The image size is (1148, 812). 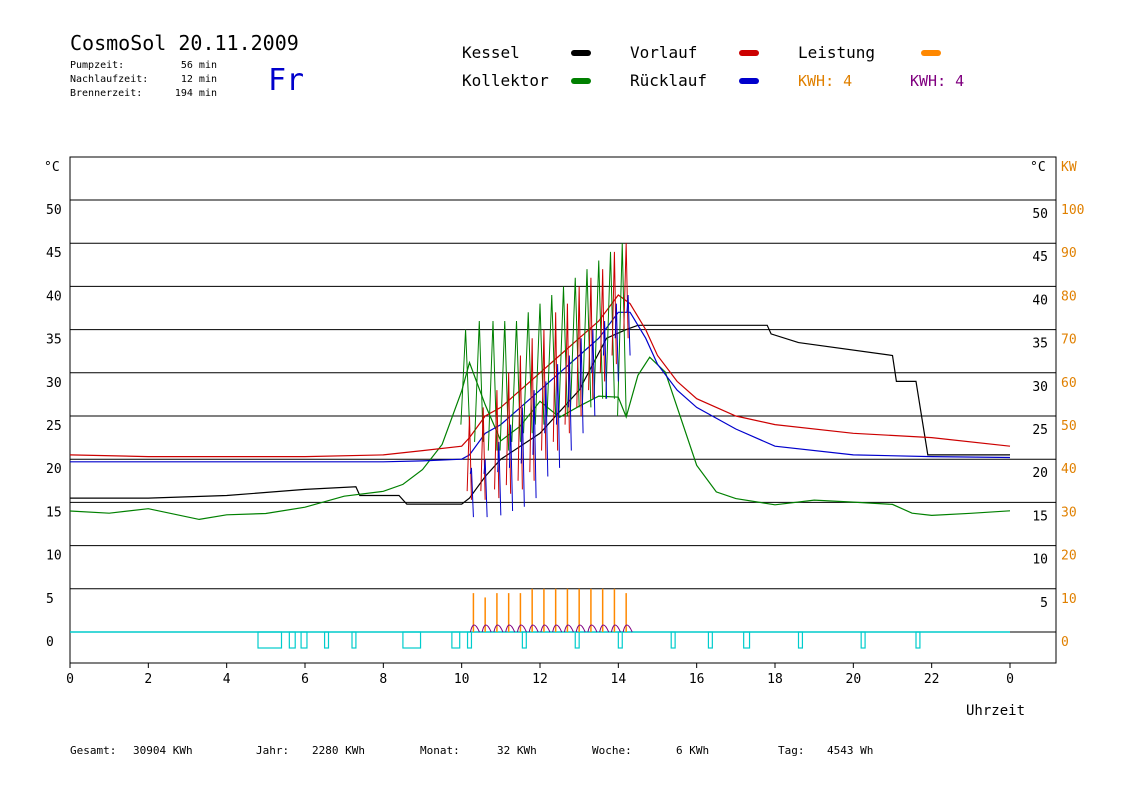 I want to click on footer-gesamt-label: Gesamt:, so click(x=93, y=750).